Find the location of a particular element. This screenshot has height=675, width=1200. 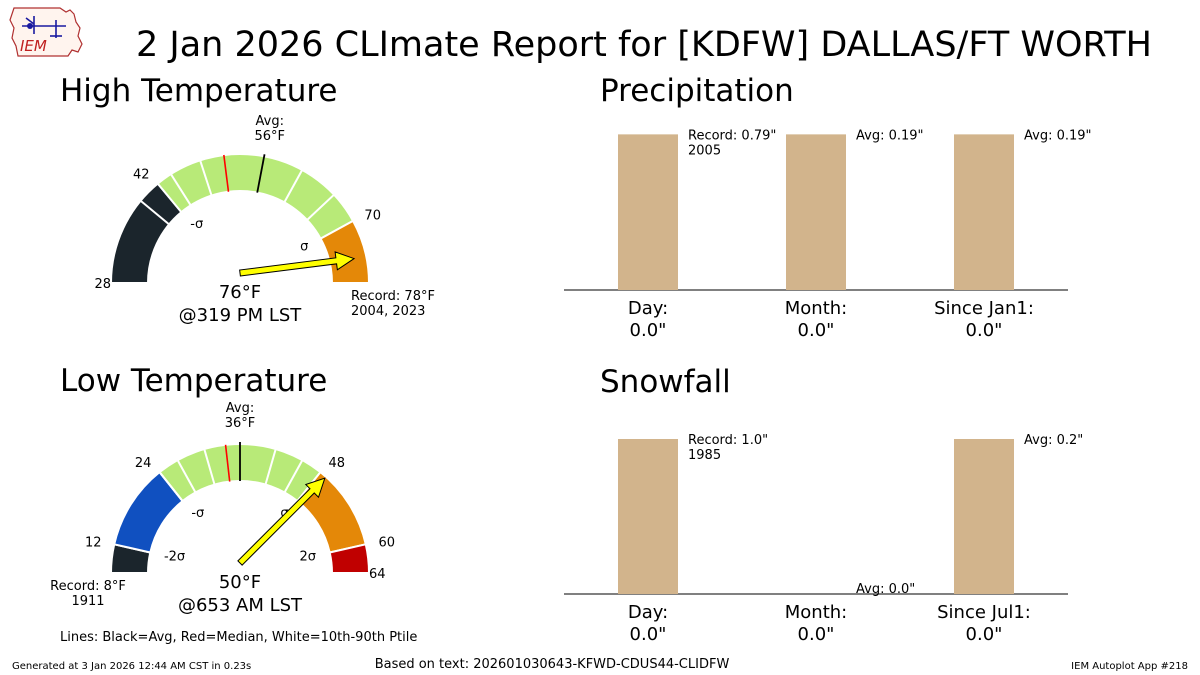

tick-label: 60 is located at coordinates (386, 542).